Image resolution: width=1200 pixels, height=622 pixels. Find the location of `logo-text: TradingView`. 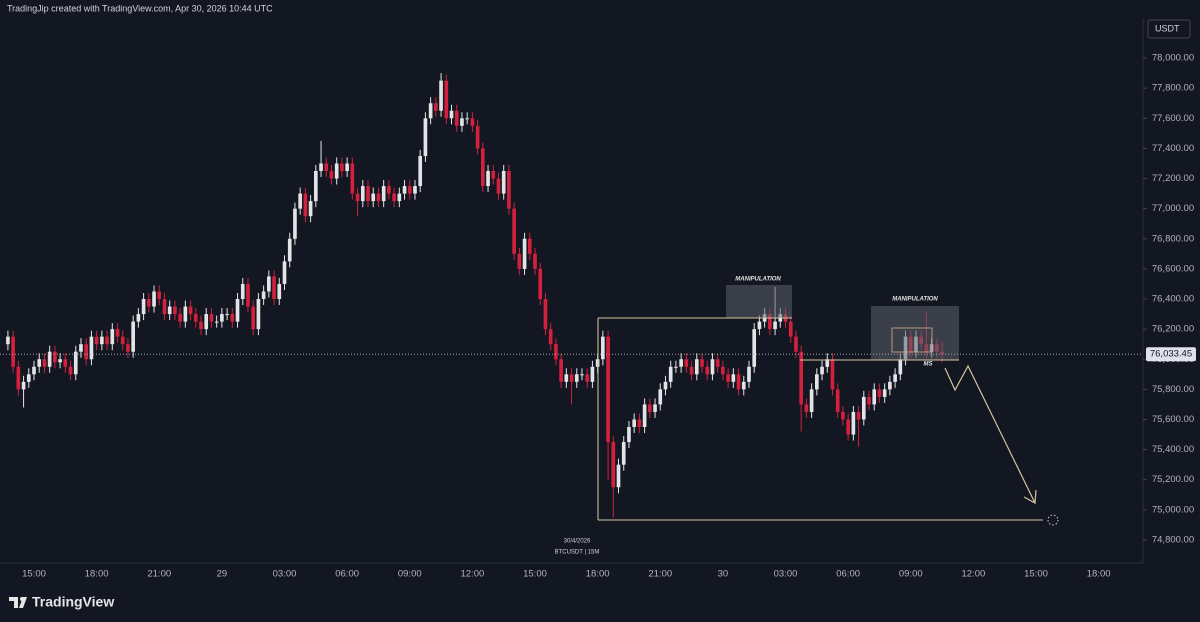

logo-text: TradingView is located at coordinates (73, 602).